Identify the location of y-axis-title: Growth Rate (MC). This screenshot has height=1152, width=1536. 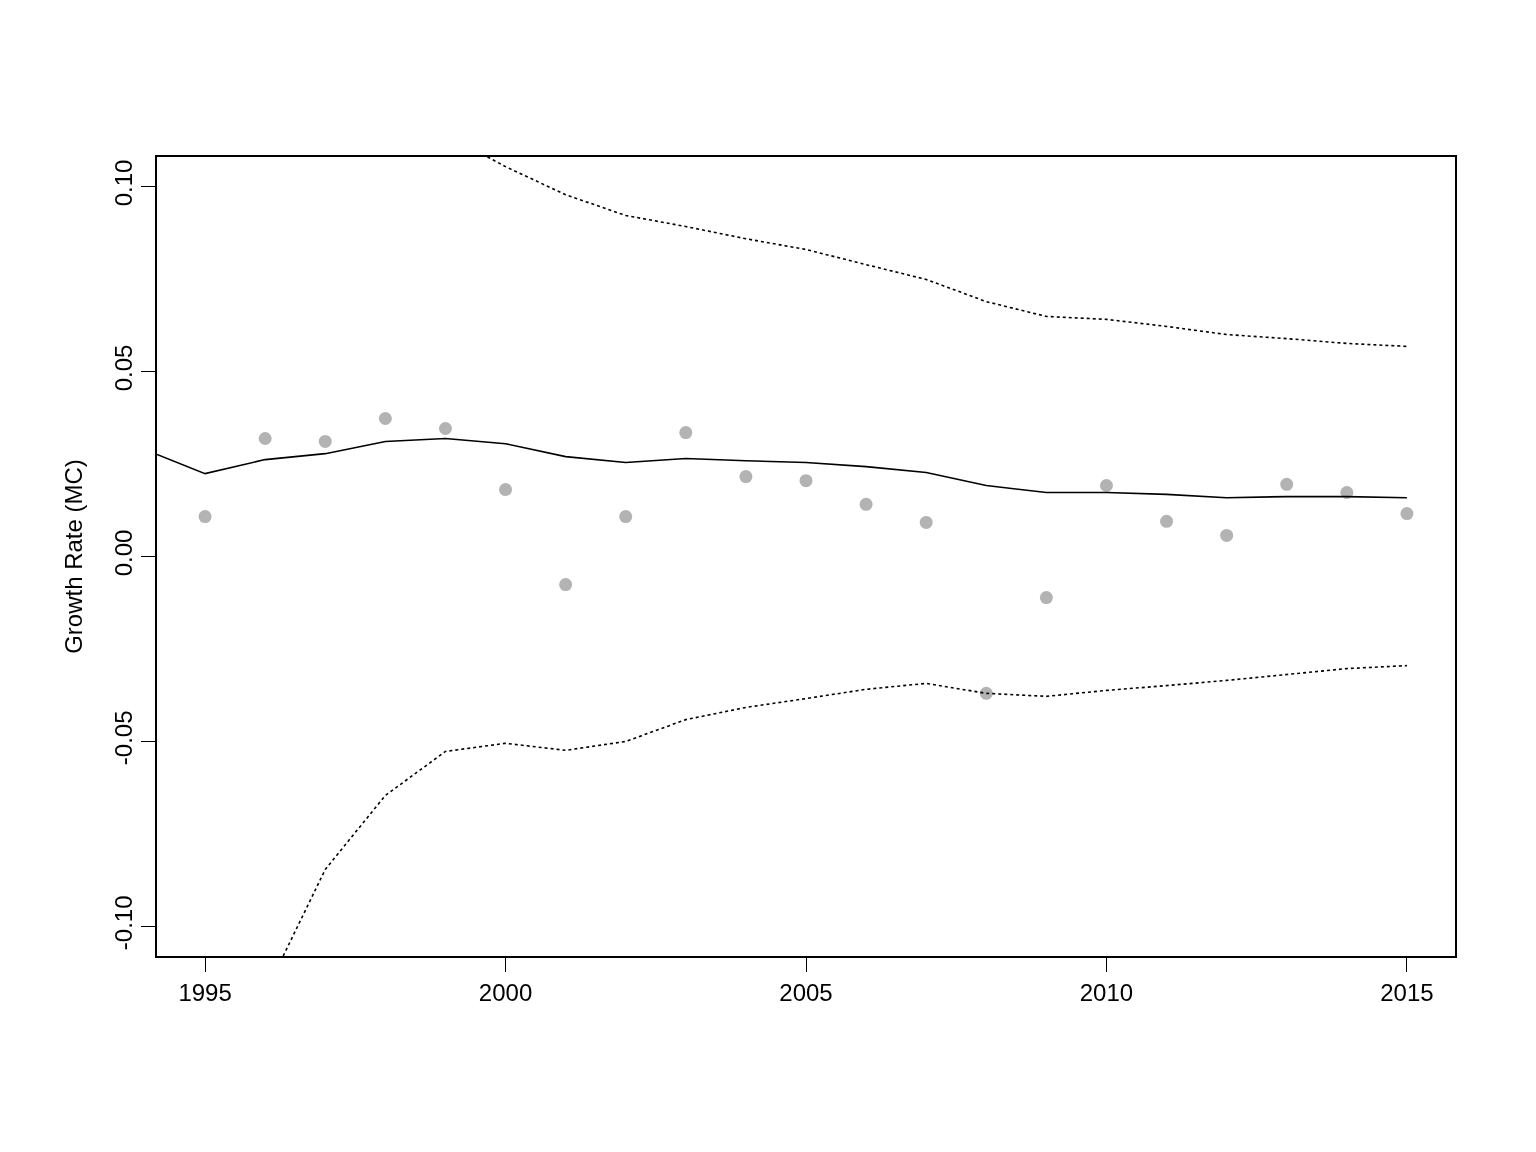
(74, 556).